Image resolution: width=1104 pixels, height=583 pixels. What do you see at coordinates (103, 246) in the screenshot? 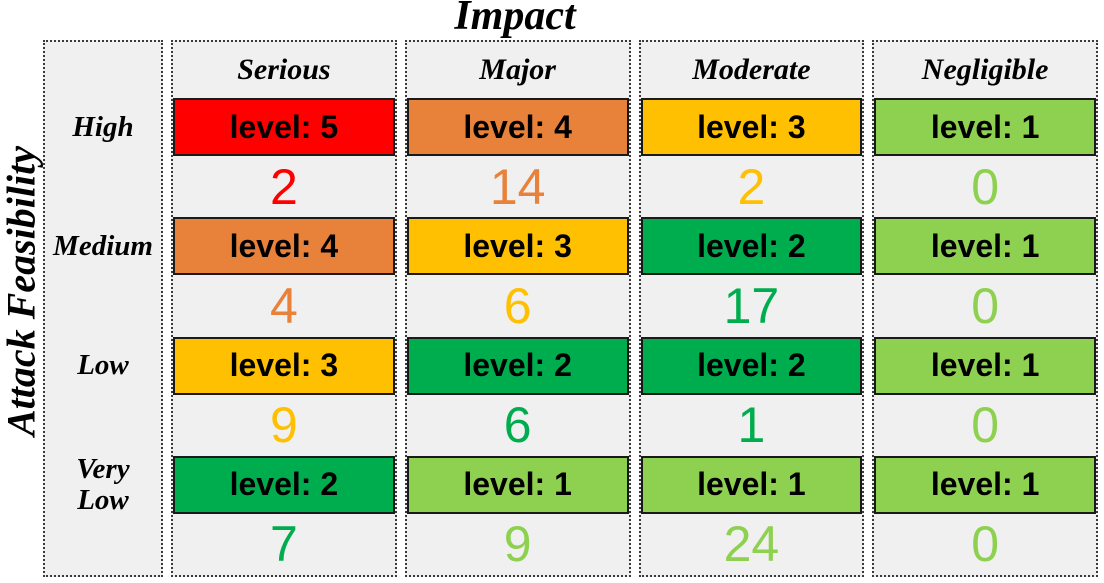
I see `row-label-medium: Medium` at bounding box center [103, 246].